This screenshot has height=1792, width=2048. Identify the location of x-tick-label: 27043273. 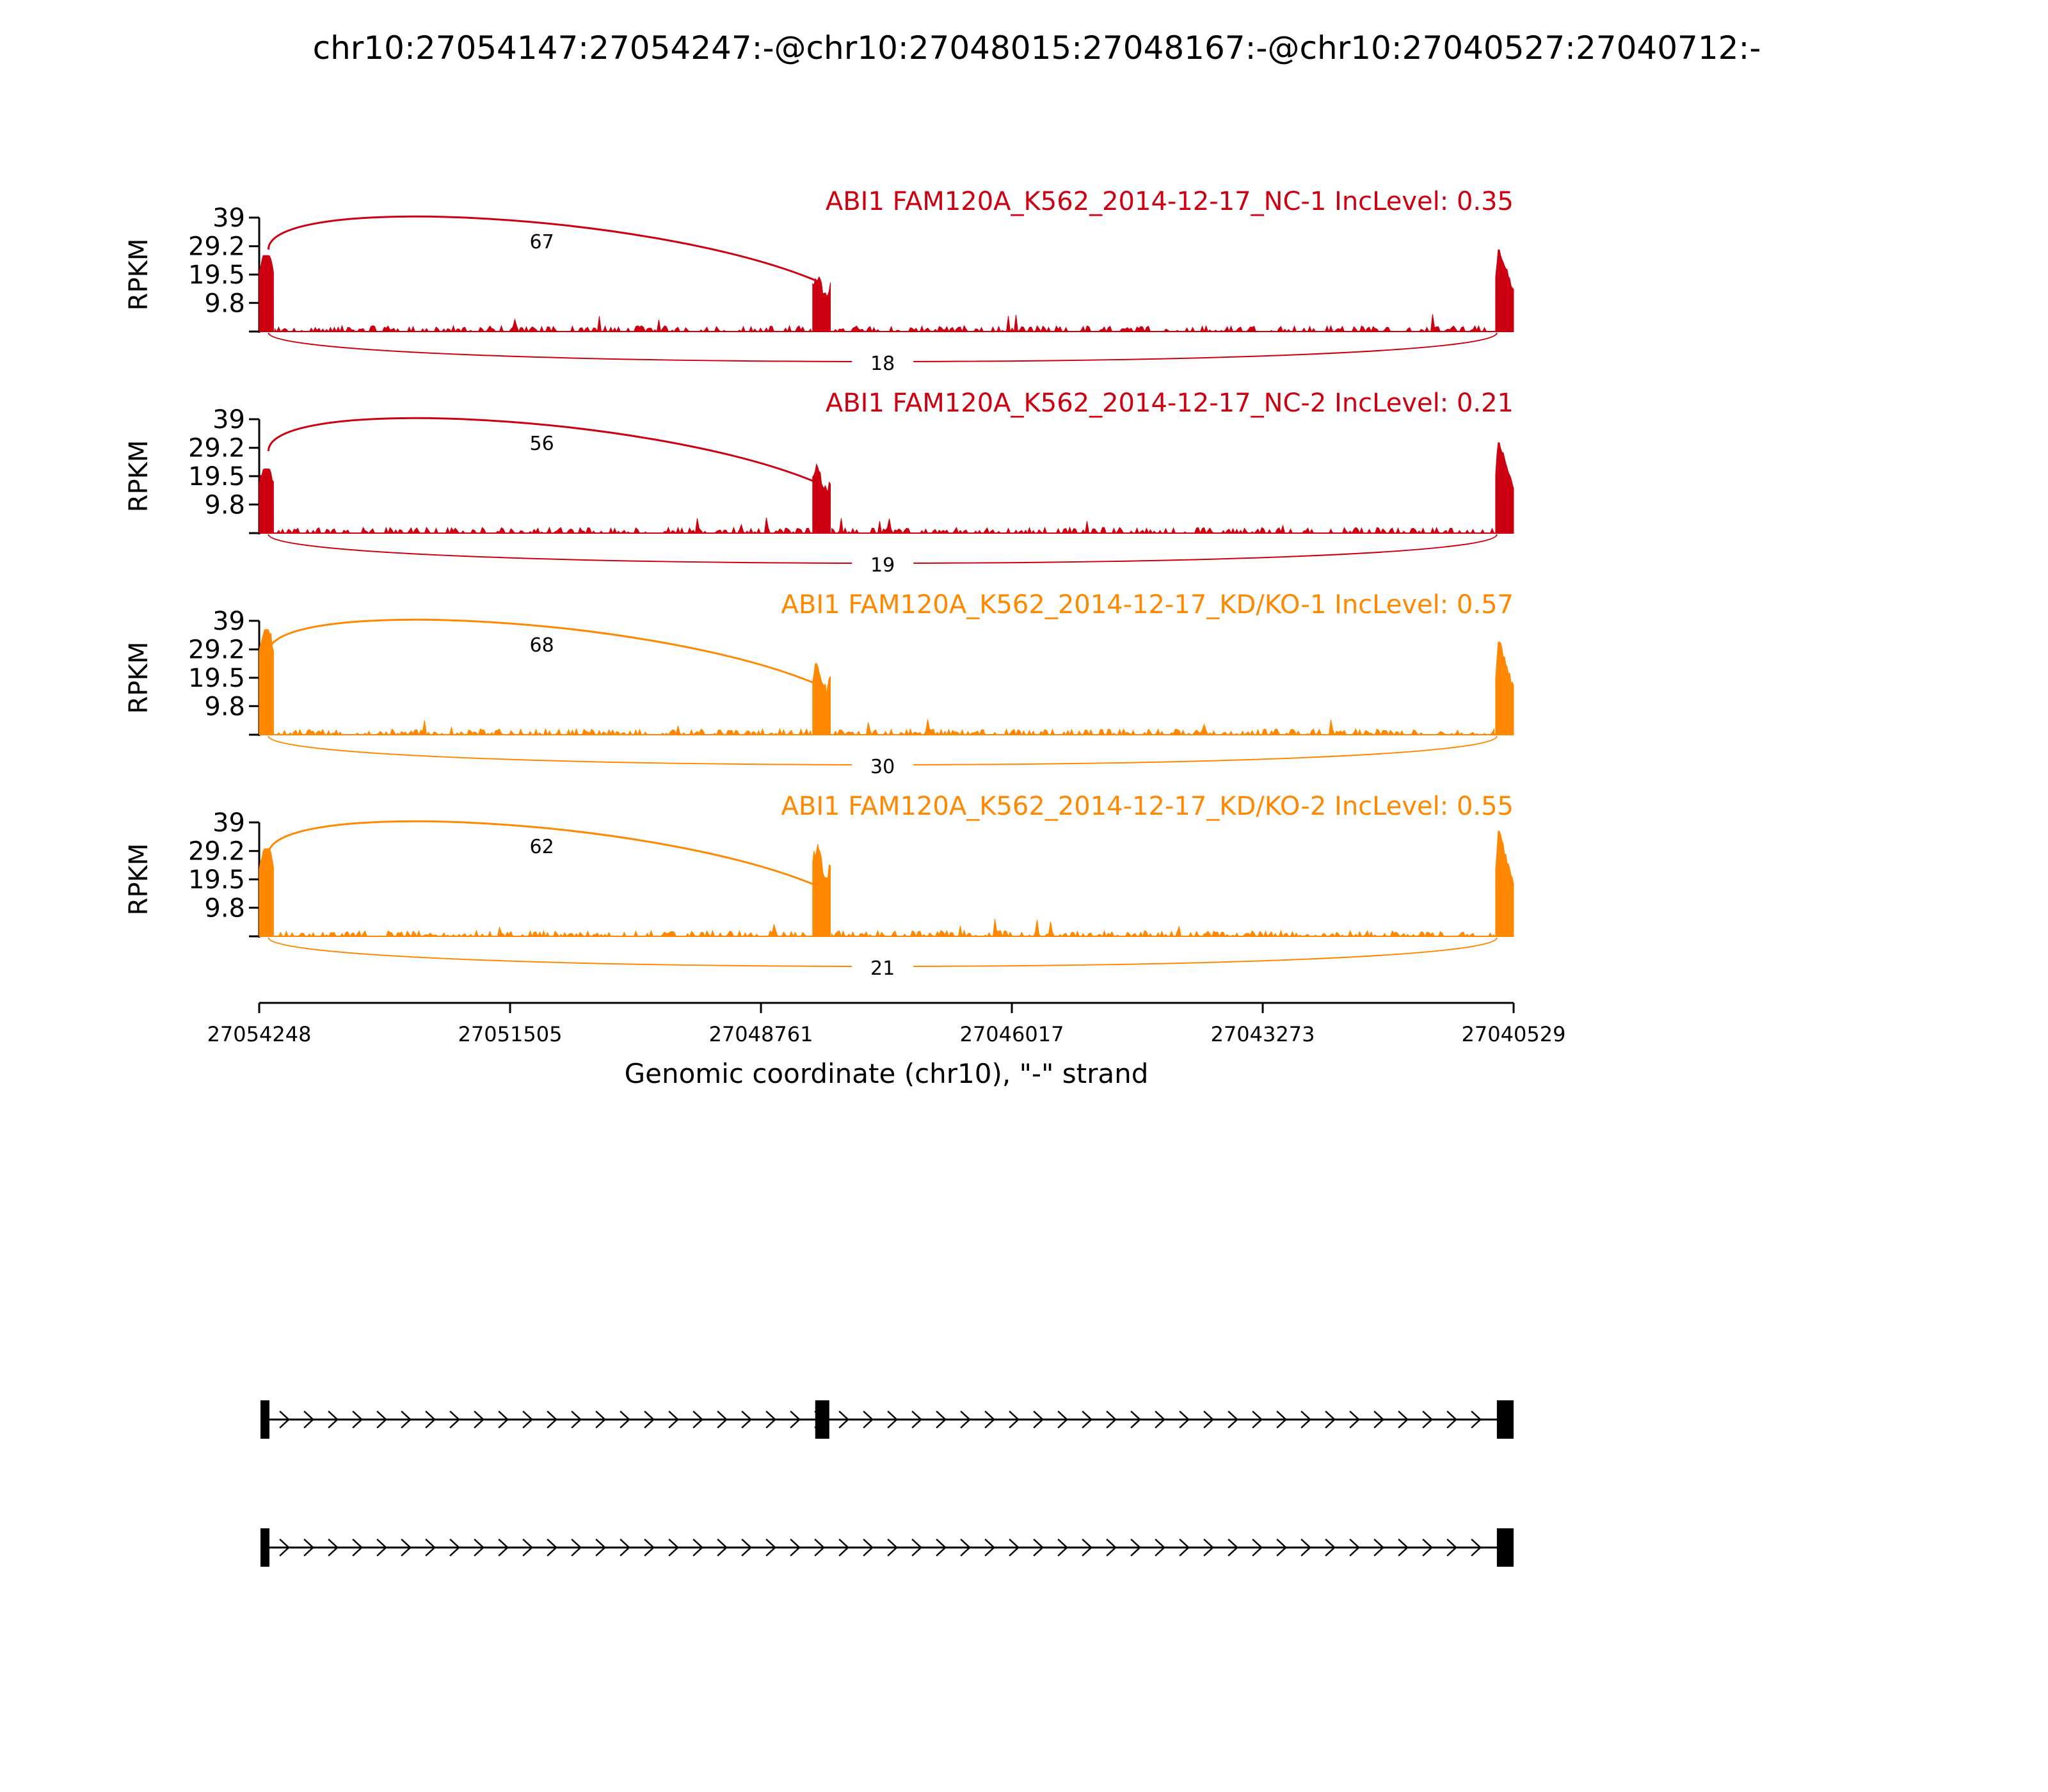
(1263, 1034).